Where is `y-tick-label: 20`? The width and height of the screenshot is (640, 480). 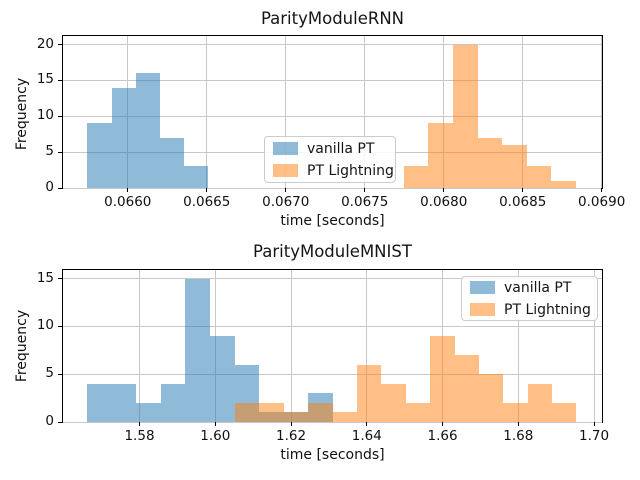 y-tick-label: 20 is located at coordinates (45, 43).